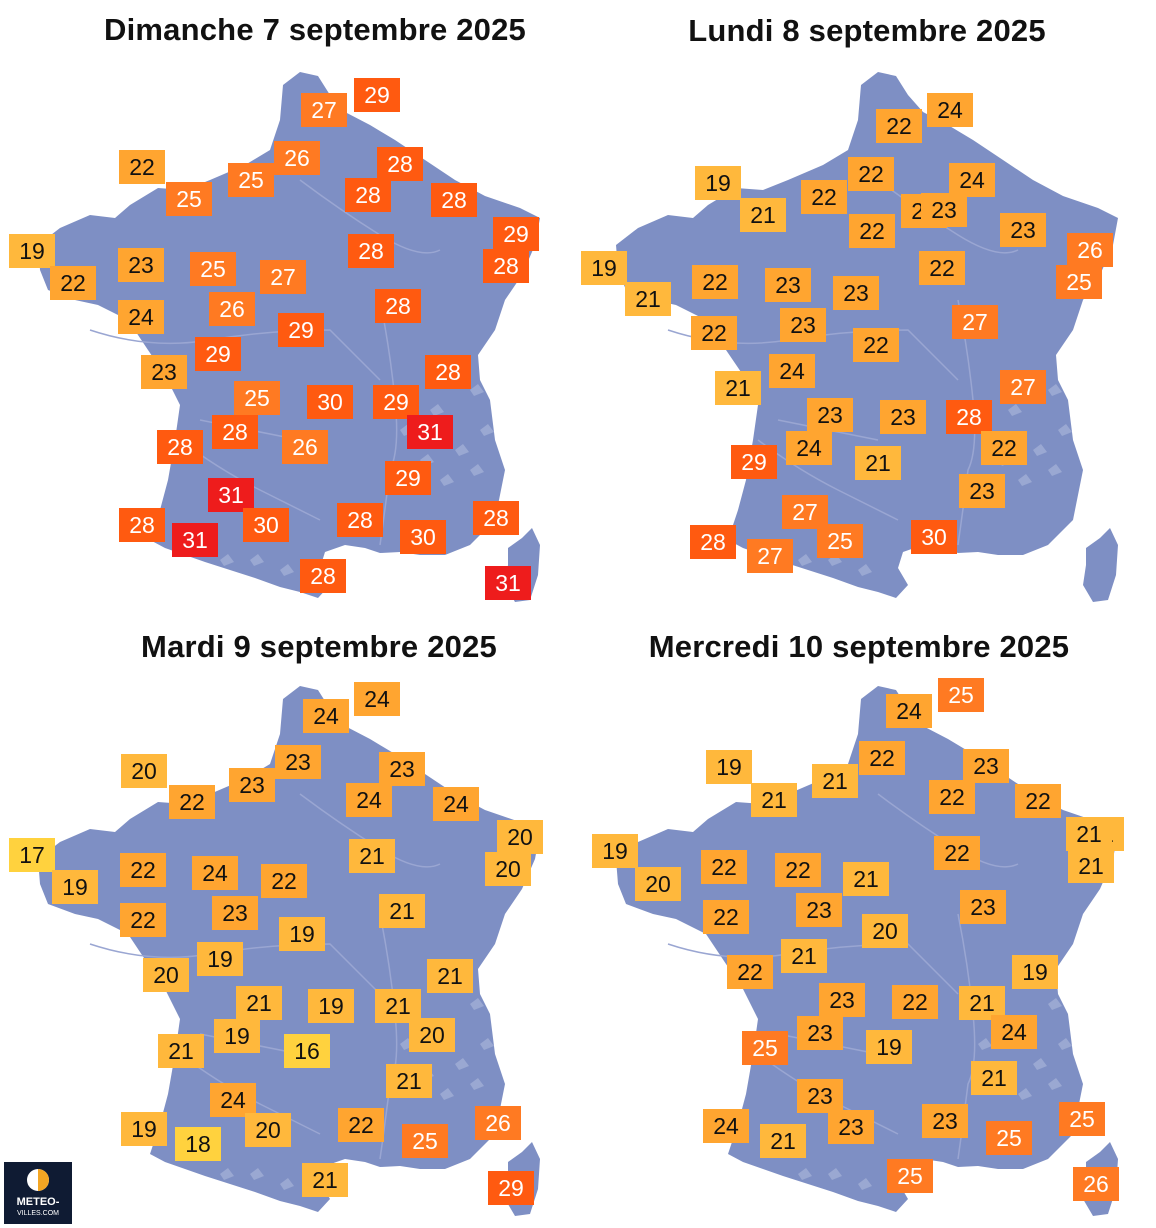 This screenshot has height=1228, width=1156. What do you see at coordinates (198, 1144) in the screenshot?
I see `temperature-label: 18` at bounding box center [198, 1144].